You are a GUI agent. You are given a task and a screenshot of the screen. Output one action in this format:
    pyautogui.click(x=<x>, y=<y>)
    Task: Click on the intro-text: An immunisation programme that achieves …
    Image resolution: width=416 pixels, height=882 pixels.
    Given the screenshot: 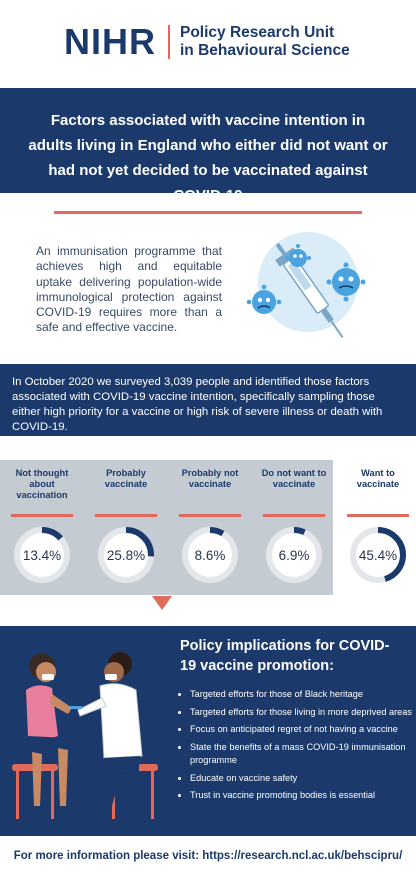 What is the action you would take?
    pyautogui.click(x=129, y=289)
    